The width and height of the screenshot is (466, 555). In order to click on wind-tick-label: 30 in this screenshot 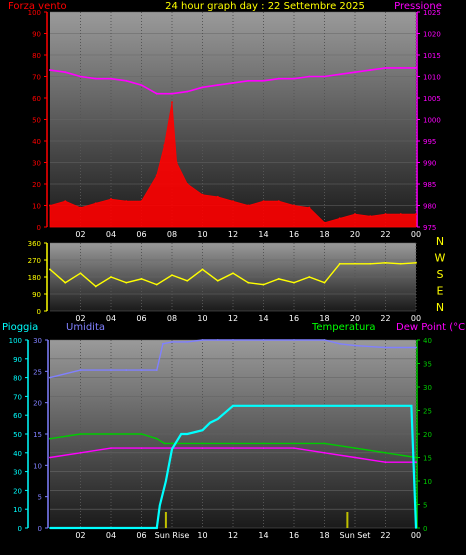, I will do `click(36, 164)`.